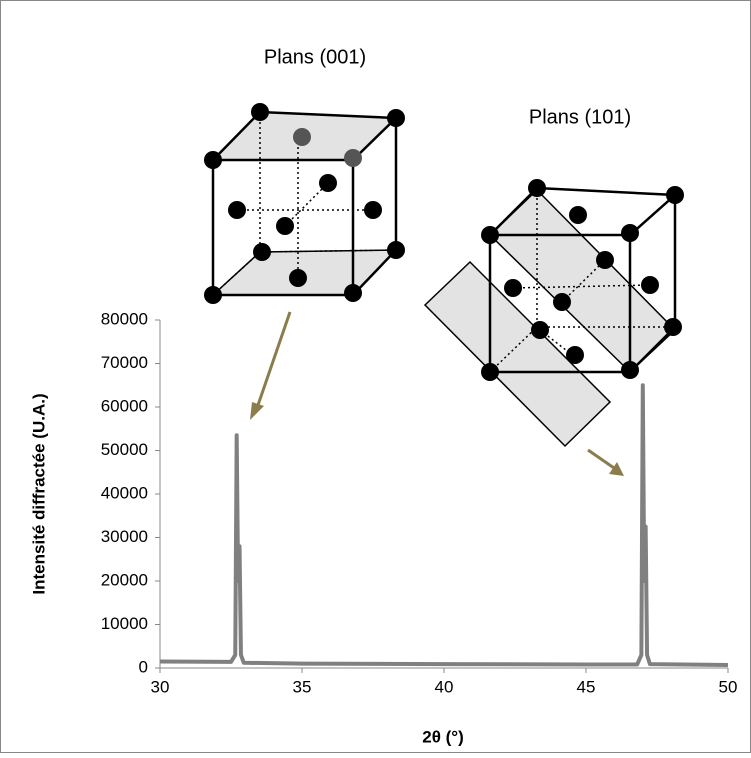 This screenshot has height=758, width=751. Describe the element at coordinates (315, 57) in the screenshot. I see `annotation: Plans (001)` at that location.